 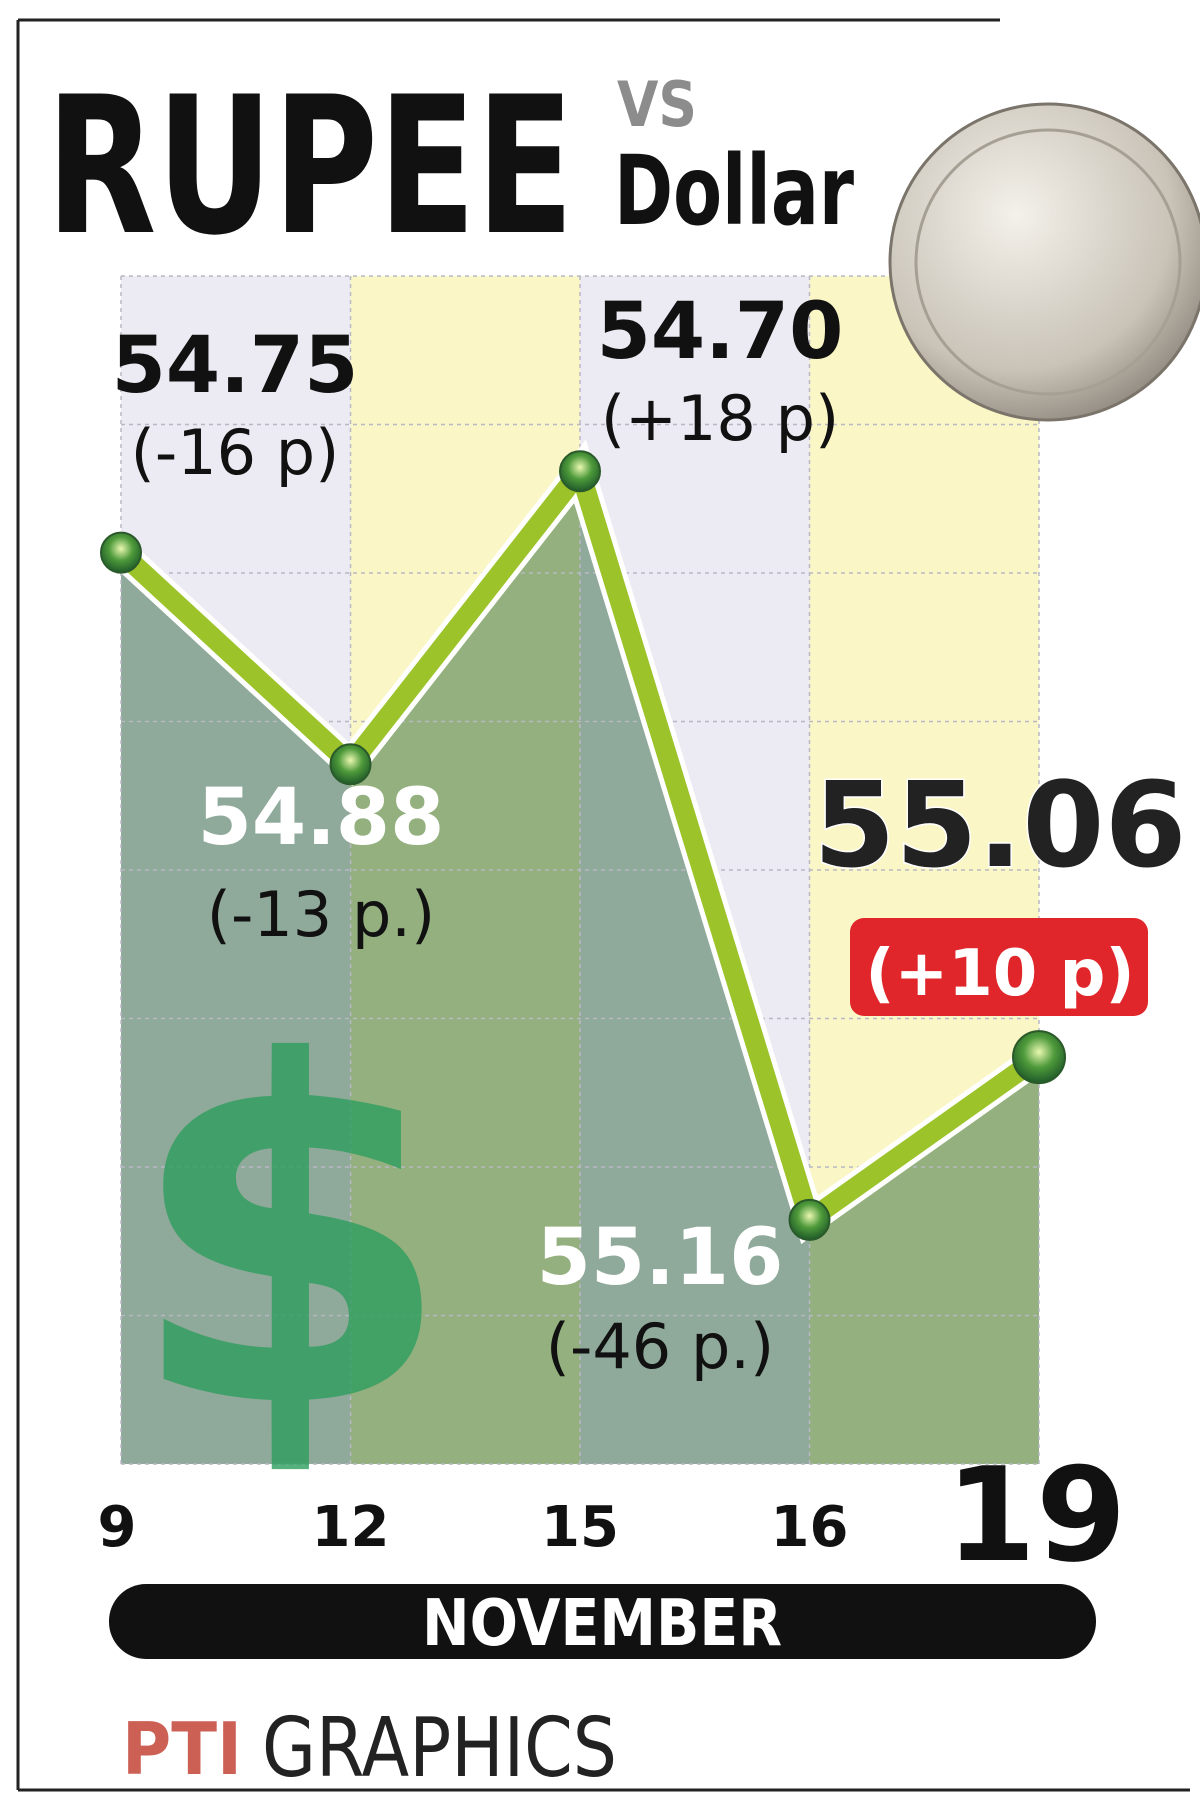 What do you see at coordinates (321, 818) in the screenshot?
I see `value-label: 54.88` at bounding box center [321, 818].